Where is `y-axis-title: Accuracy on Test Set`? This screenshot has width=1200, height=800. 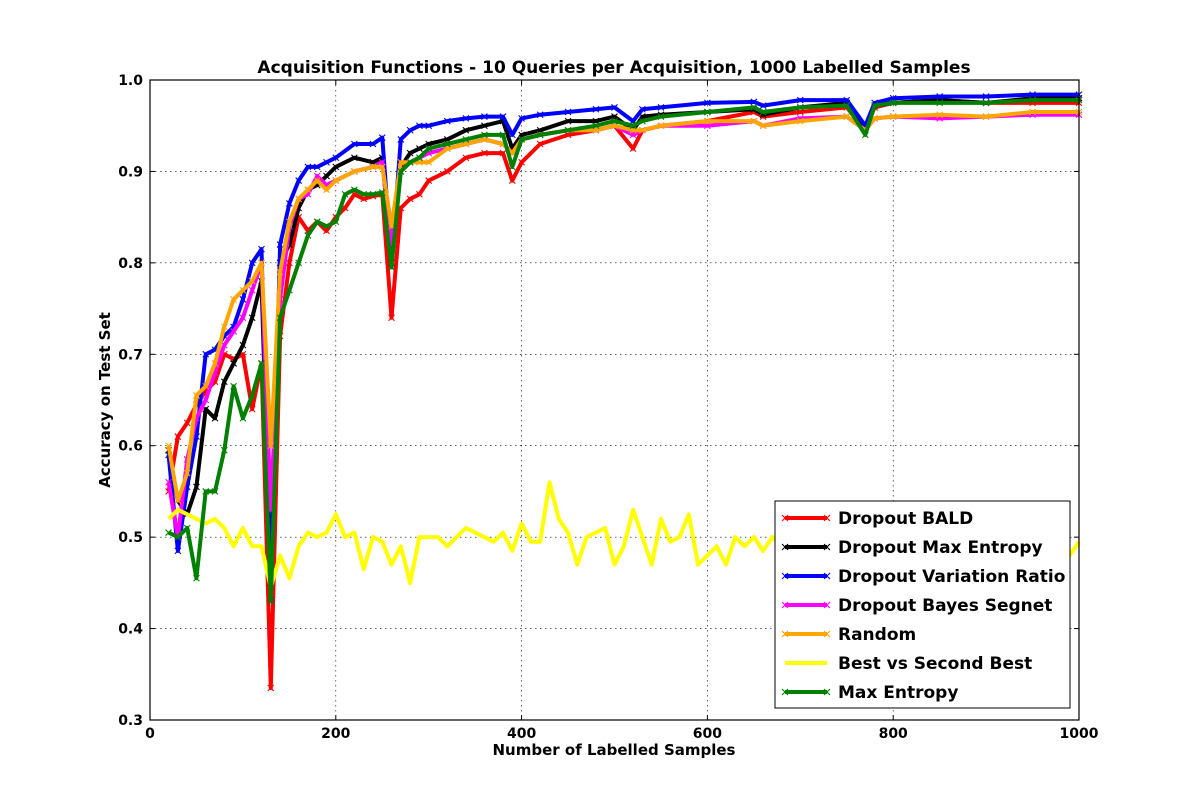 y-axis-title: Accuracy on Test Set is located at coordinates (105, 400).